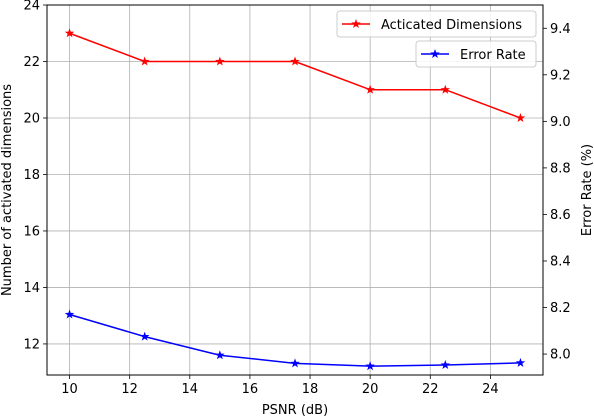 This screenshot has width=594, height=418. What do you see at coordinates (370, 389) in the screenshot?
I see `x-tick-label: 20` at bounding box center [370, 389].